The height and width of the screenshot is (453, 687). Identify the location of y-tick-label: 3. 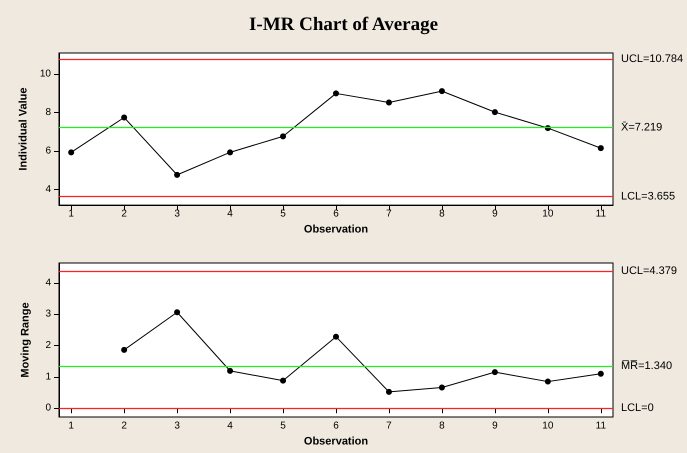
(48, 314).